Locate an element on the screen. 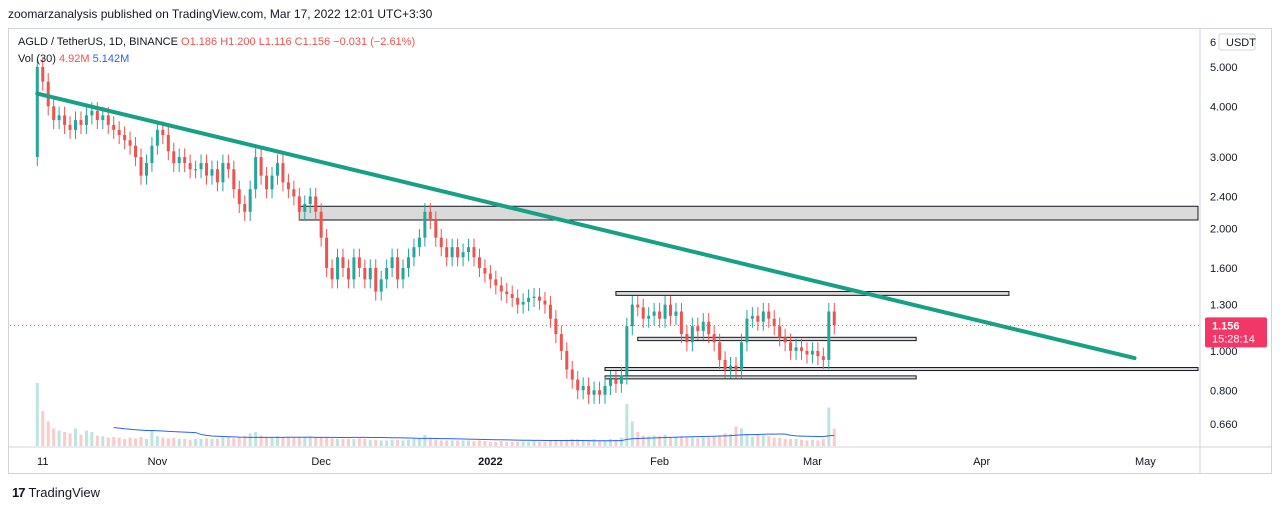  y-tick-label: 1.300 is located at coordinates (1224, 306).